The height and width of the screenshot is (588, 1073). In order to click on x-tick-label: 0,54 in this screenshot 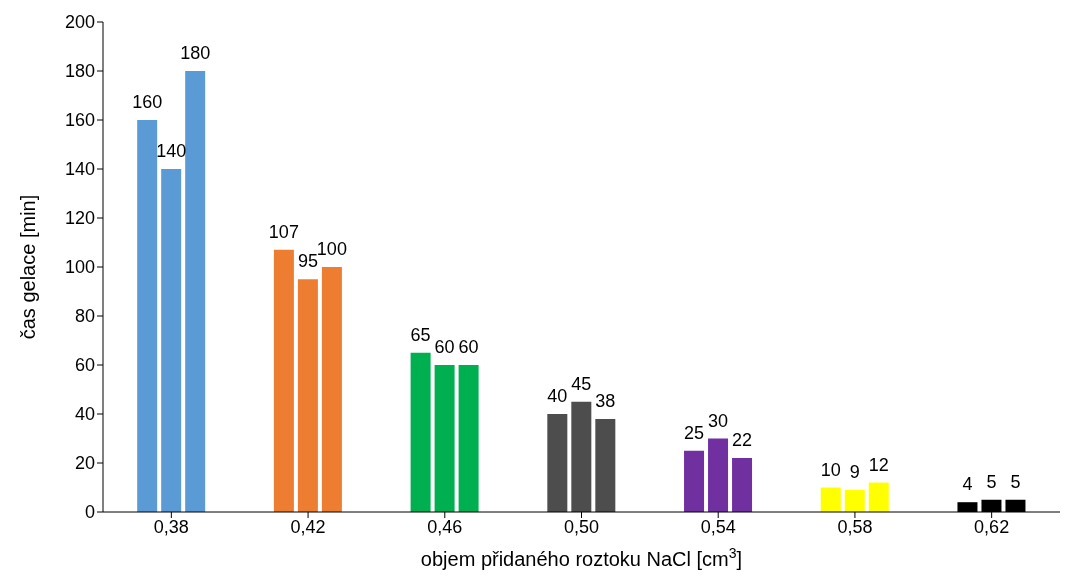, I will do `click(718, 526)`.